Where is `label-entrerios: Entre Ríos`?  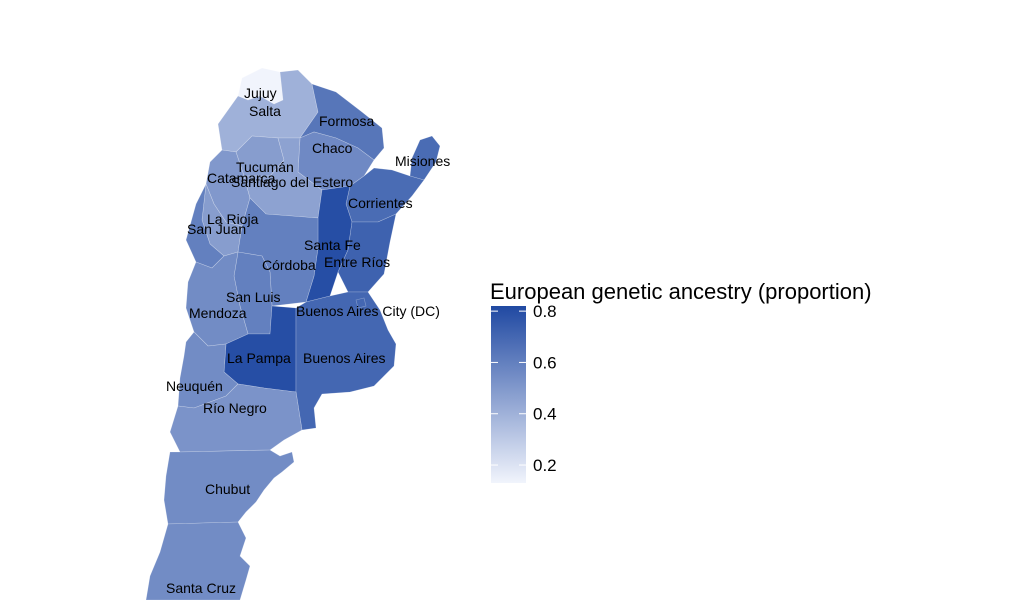
label-entrerios: Entre Ríos is located at coordinates (357, 262).